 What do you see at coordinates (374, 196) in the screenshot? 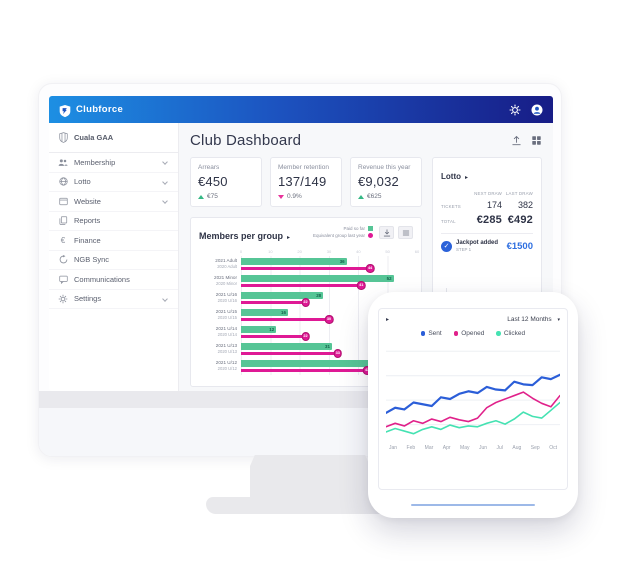
I see `stat-delta: €625` at bounding box center [374, 196].